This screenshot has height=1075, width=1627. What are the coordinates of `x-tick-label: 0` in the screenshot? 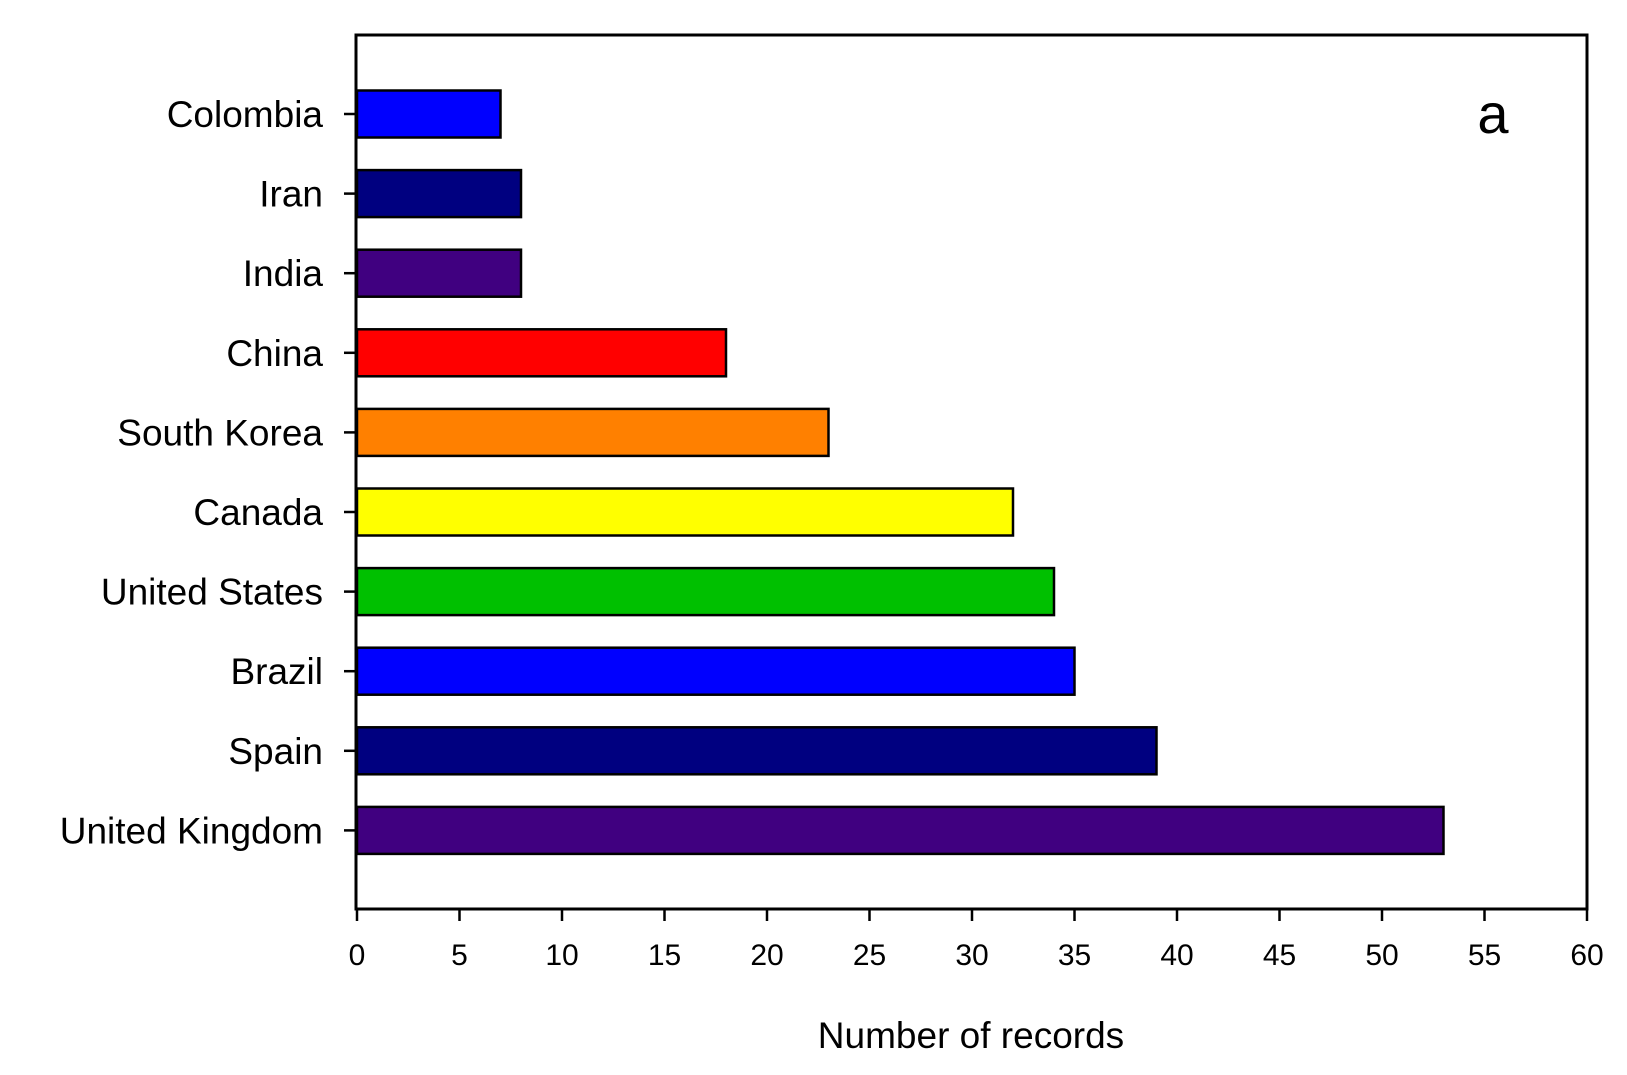 It's located at (357, 955).